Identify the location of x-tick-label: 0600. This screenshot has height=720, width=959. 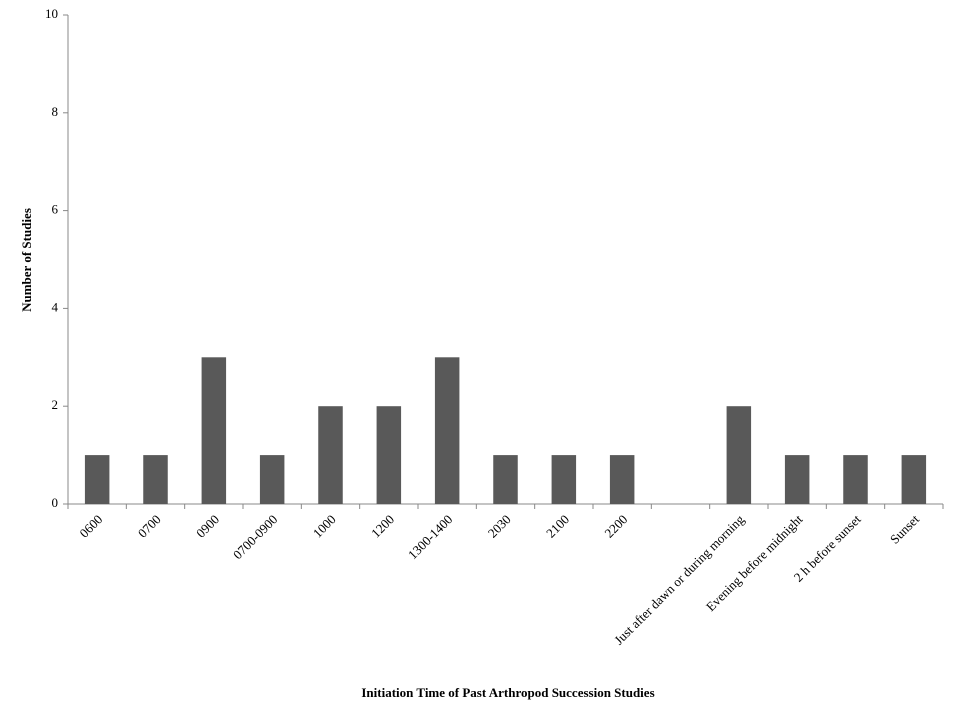
(90, 526).